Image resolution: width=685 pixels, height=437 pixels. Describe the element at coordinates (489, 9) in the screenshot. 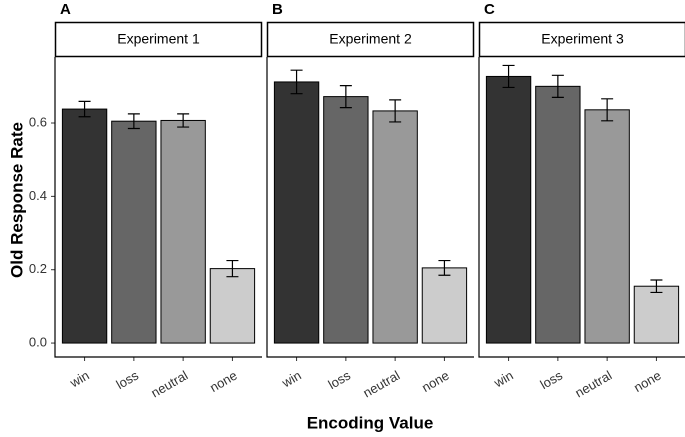

I see `panel-label: C` at that location.